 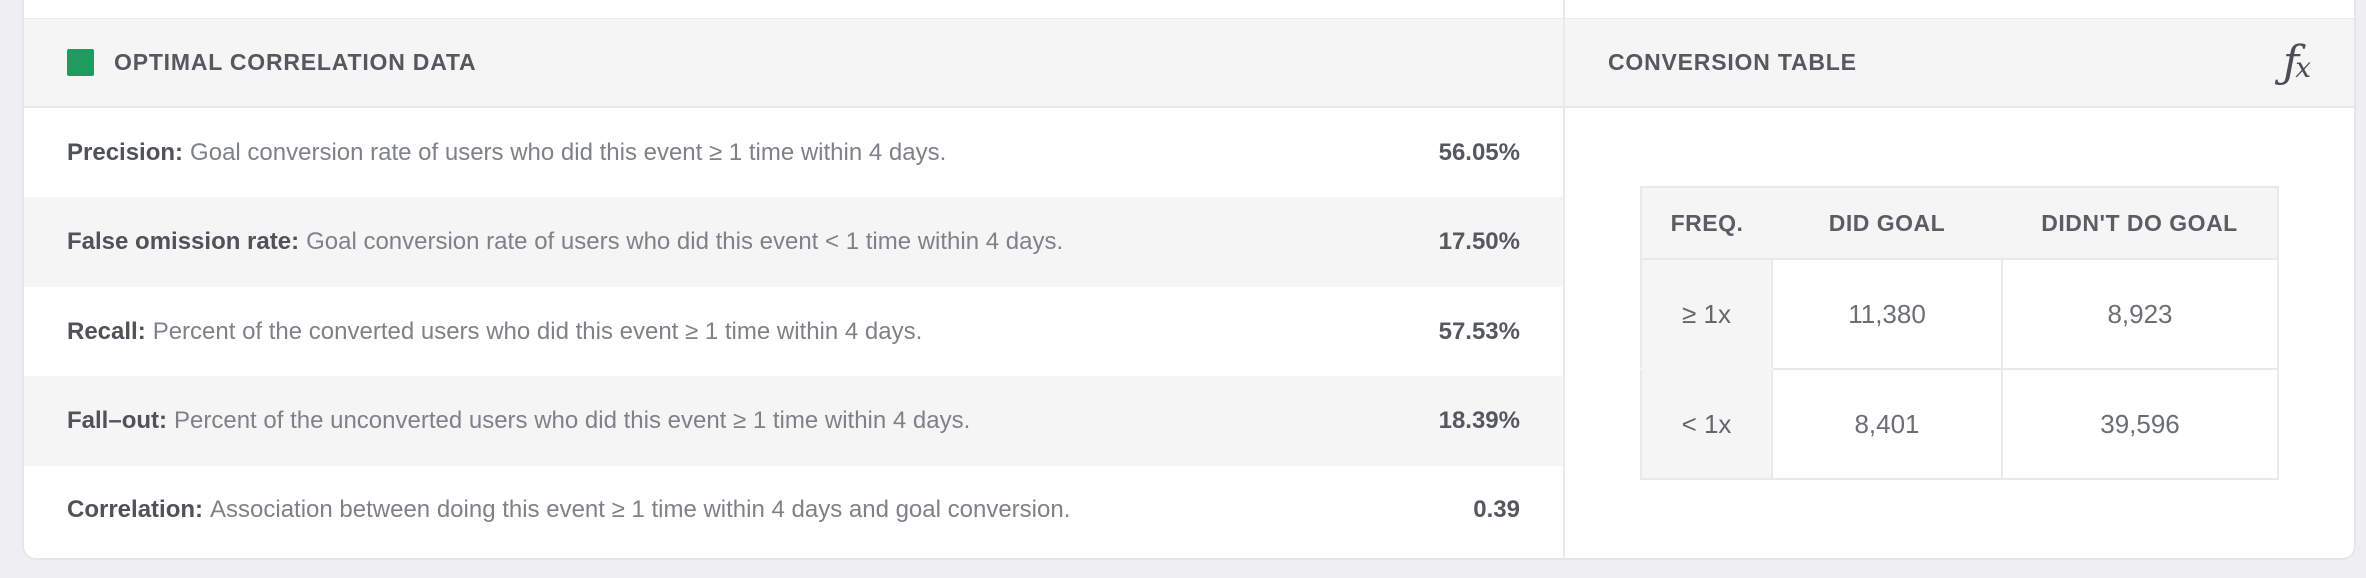 I want to click on stat-value: 0.39, so click(x=1496, y=510).